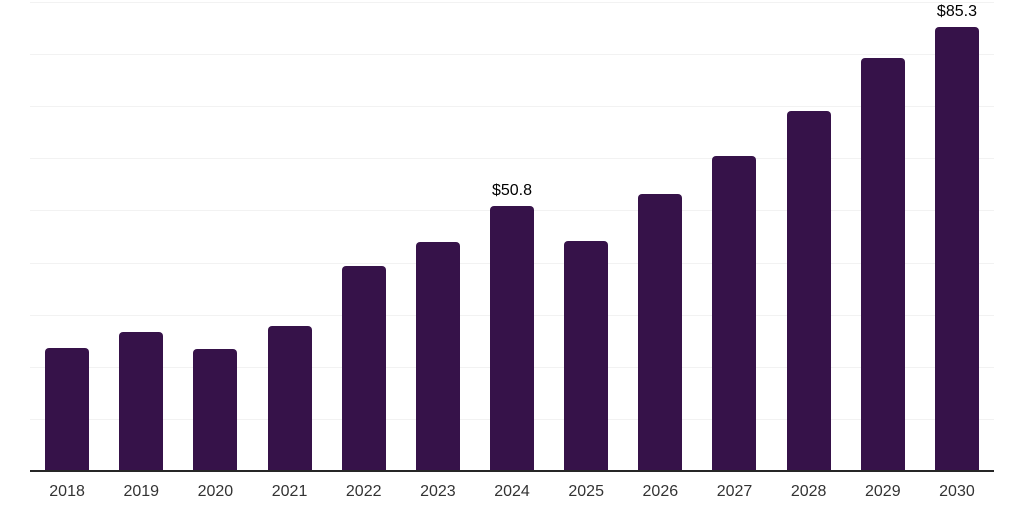  Describe the element at coordinates (363, 491) in the screenshot. I see `x-tick-label-2022: 2022` at that location.